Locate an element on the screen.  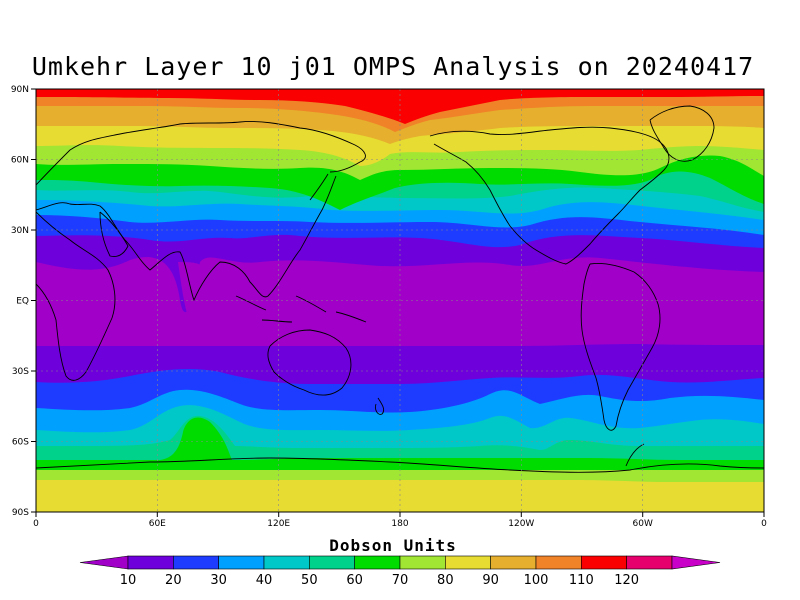
lat-label-90n: 90N is located at coordinates (20, 90).